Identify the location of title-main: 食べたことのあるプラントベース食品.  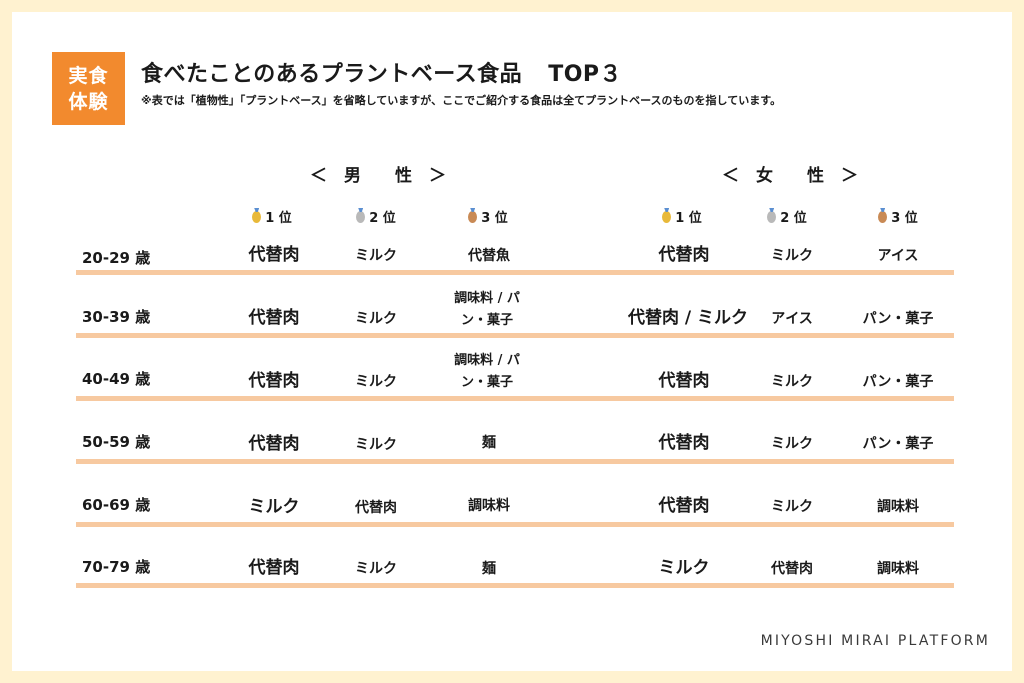
(332, 74).